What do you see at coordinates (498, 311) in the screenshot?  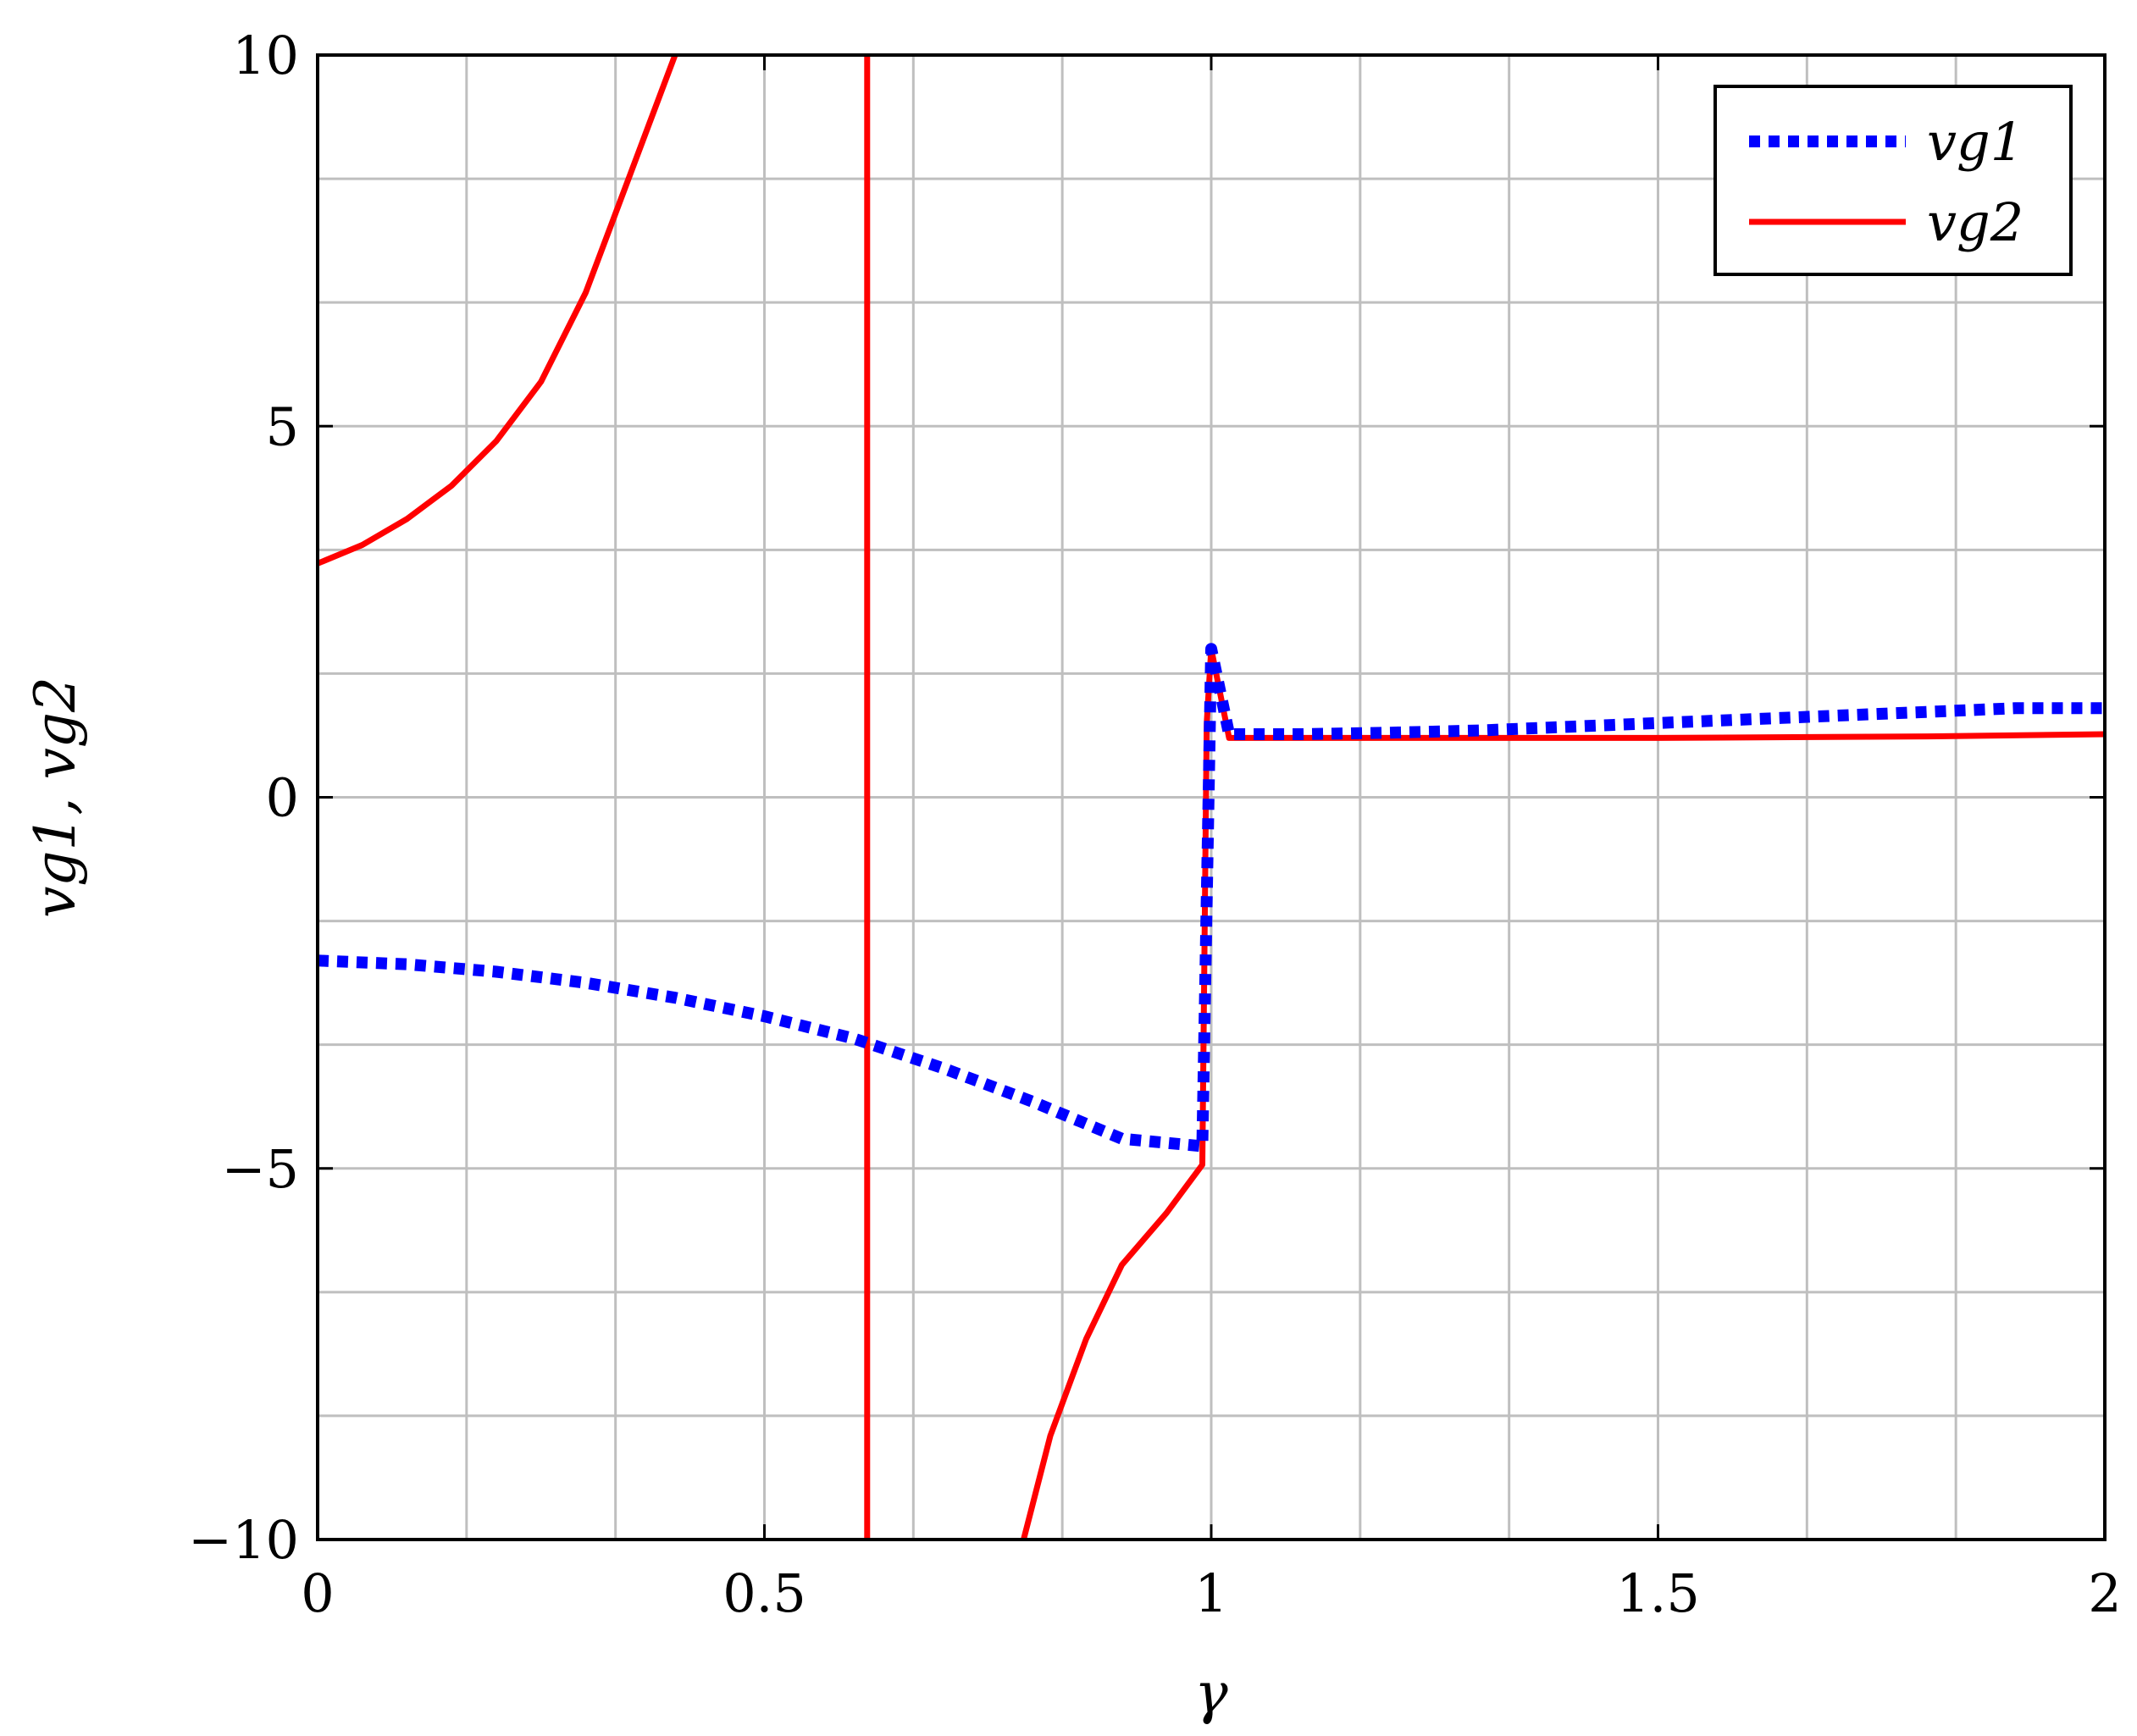 I see `series-line-vg2` at bounding box center [498, 311].